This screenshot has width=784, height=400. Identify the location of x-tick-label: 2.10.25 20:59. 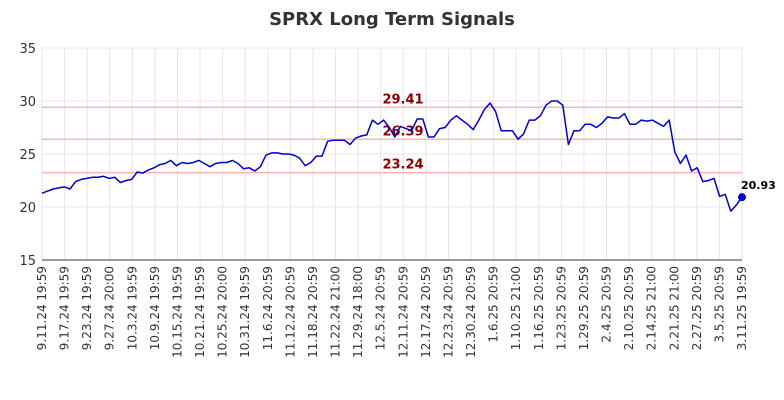
(629, 308).